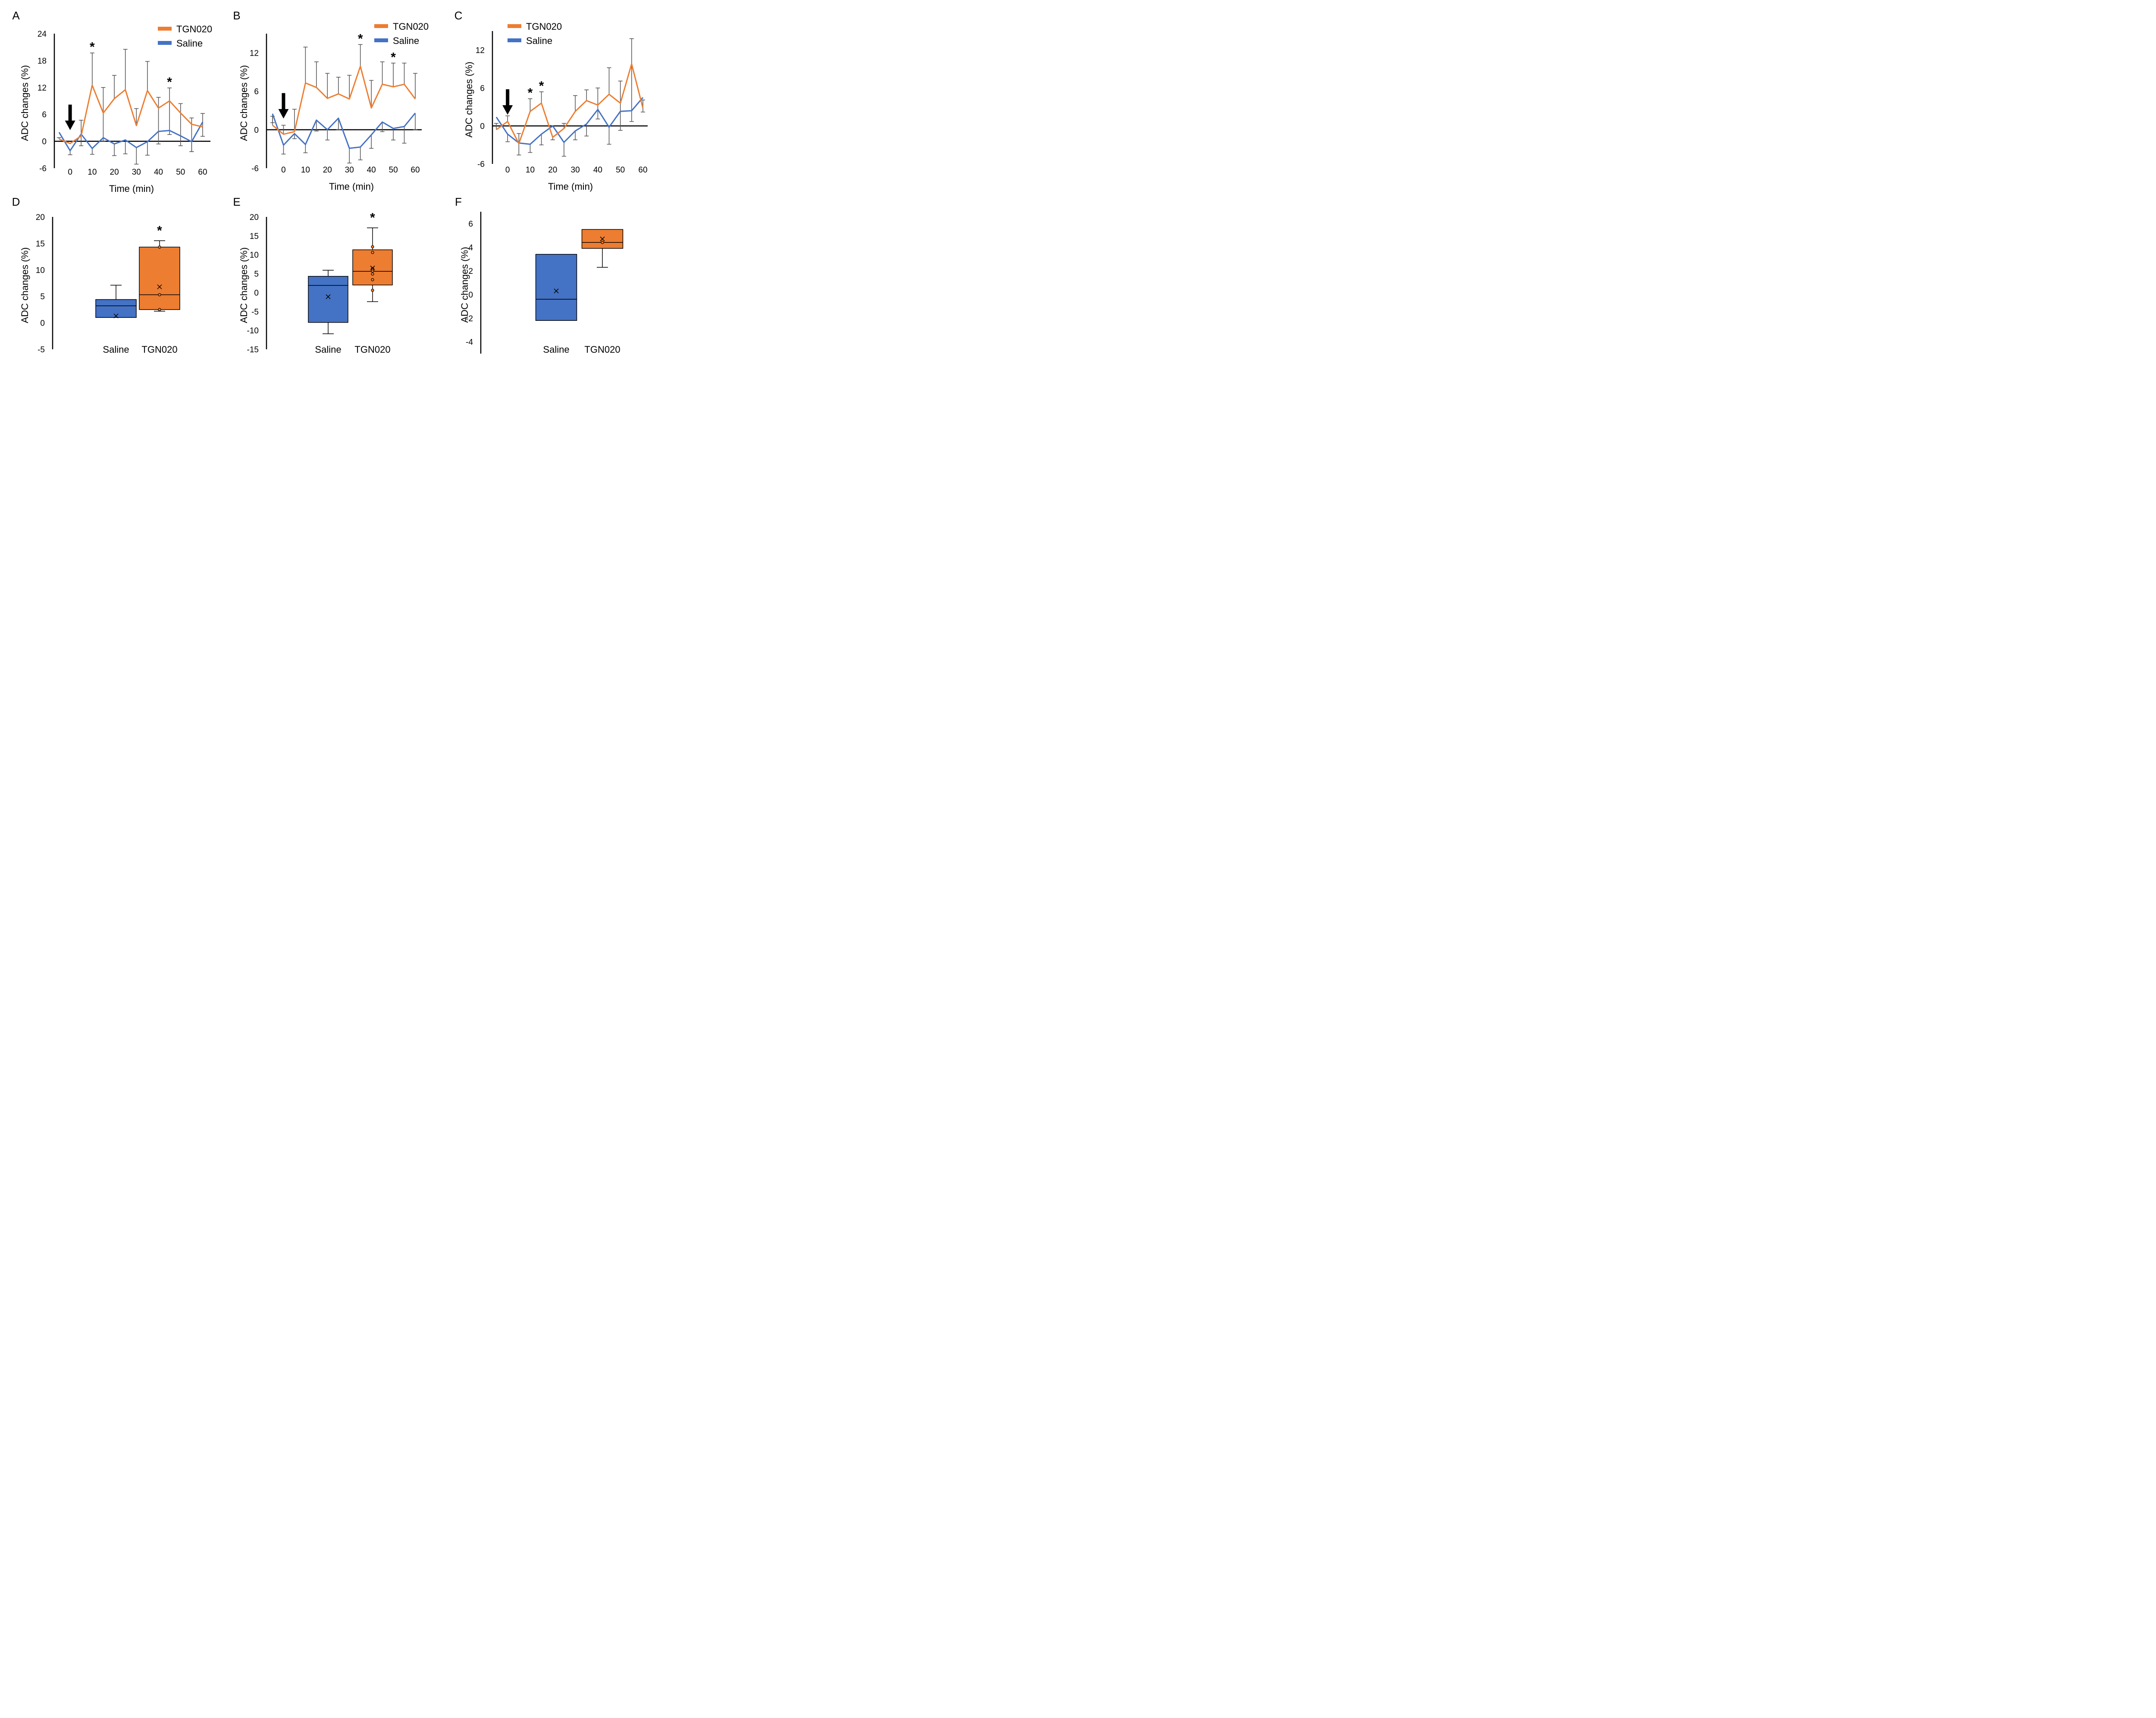 This screenshot has width=2156, height=1718. What do you see at coordinates (40, 217) in the screenshot?
I see `y-tick-label: 20` at bounding box center [40, 217].